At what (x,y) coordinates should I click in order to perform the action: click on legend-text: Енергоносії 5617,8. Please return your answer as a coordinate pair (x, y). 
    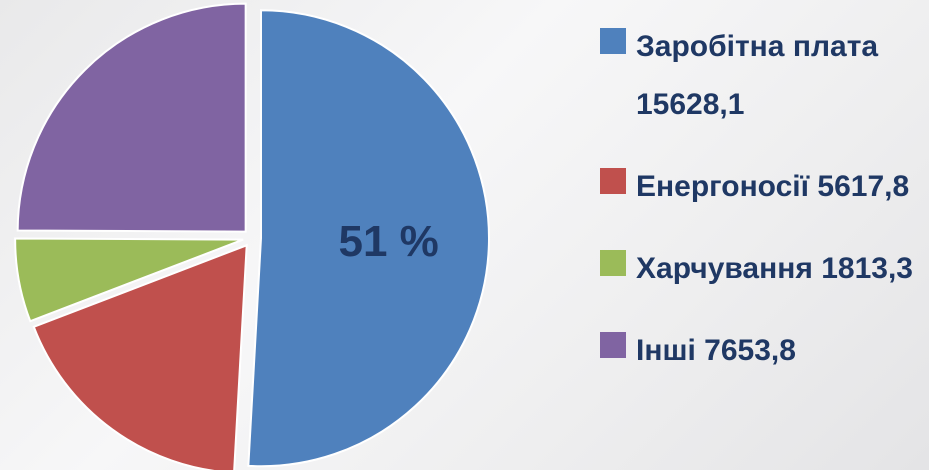
    Looking at the image, I should click on (778, 187).